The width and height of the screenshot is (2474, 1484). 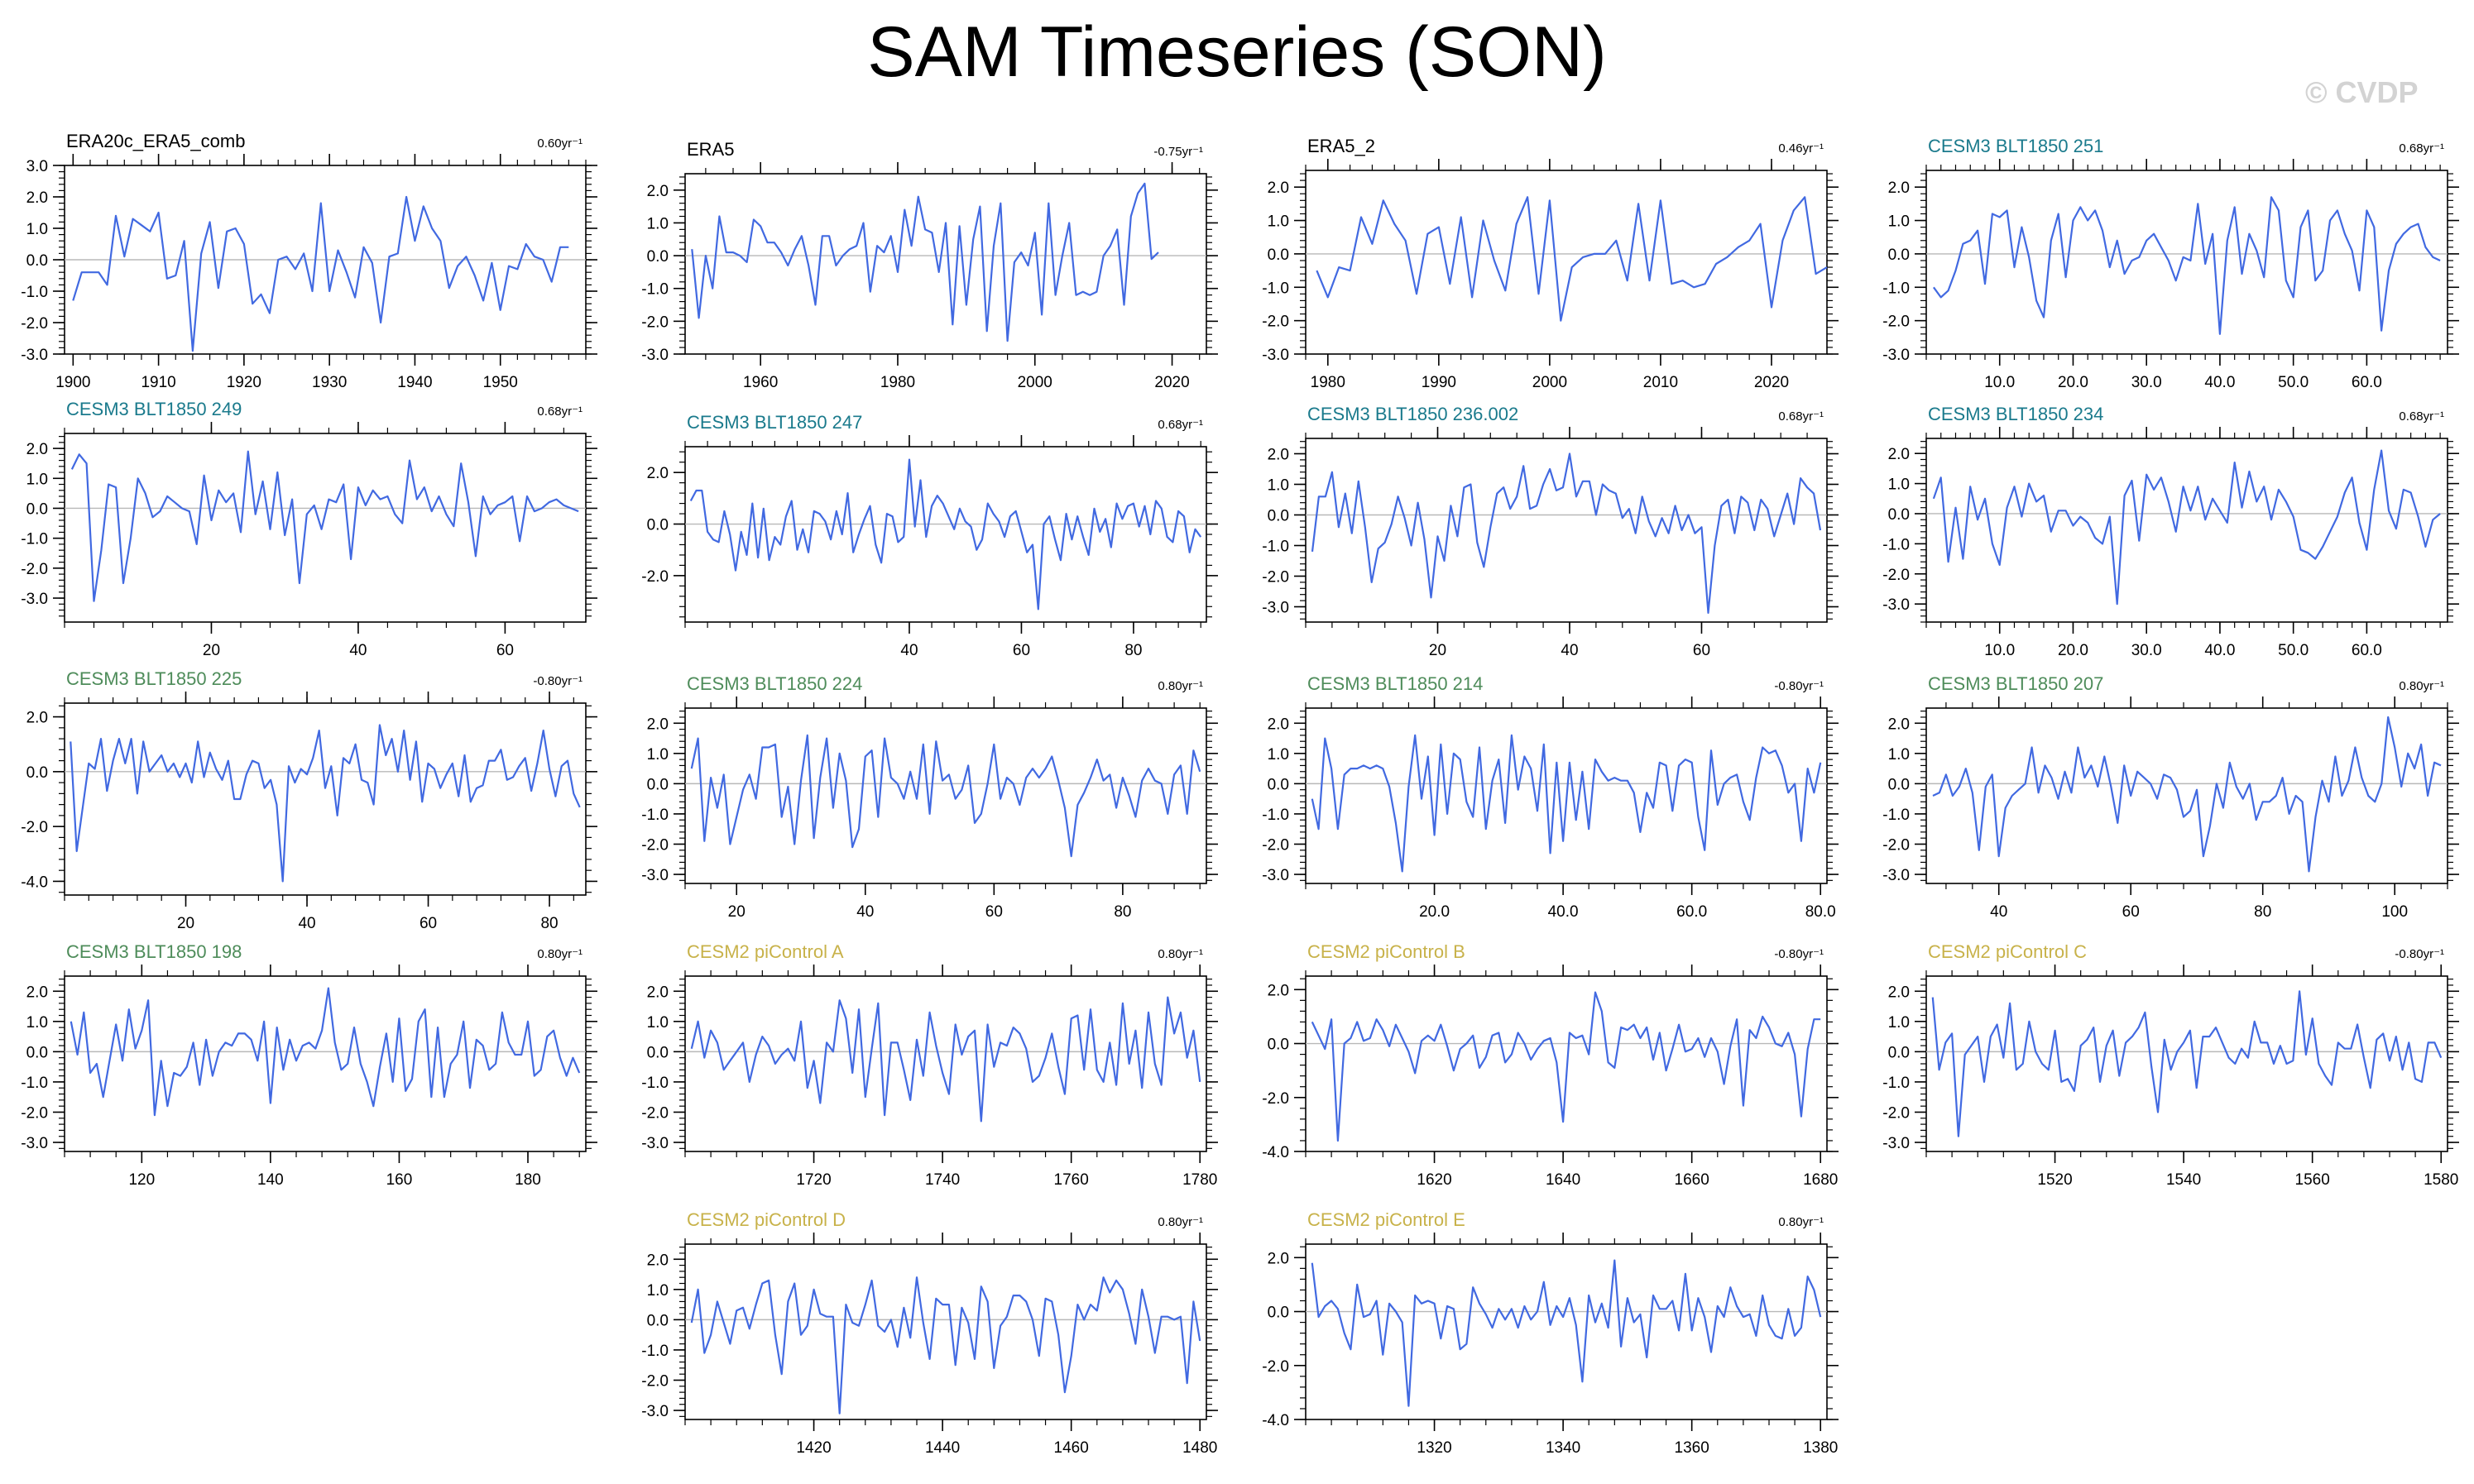 What do you see at coordinates (1435, 912) in the screenshot?
I see `x-tick-label: 20.0` at bounding box center [1435, 912].